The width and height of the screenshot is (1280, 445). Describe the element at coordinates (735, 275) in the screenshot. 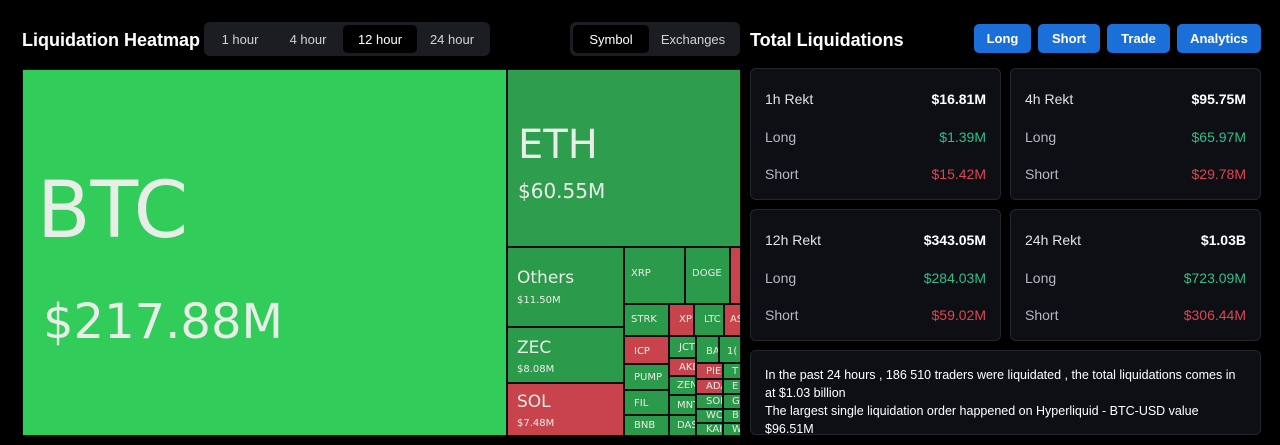

I see `tile-red-top` at that location.